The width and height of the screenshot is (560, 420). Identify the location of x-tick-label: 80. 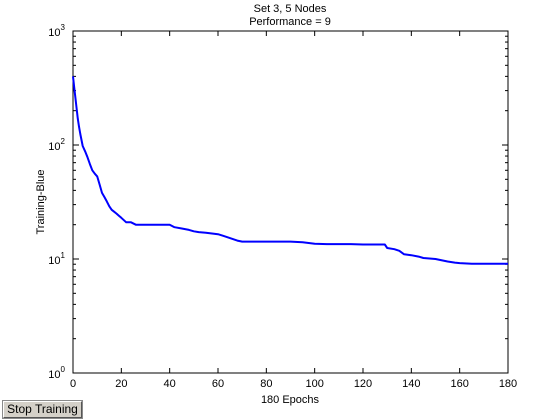
(266, 384).